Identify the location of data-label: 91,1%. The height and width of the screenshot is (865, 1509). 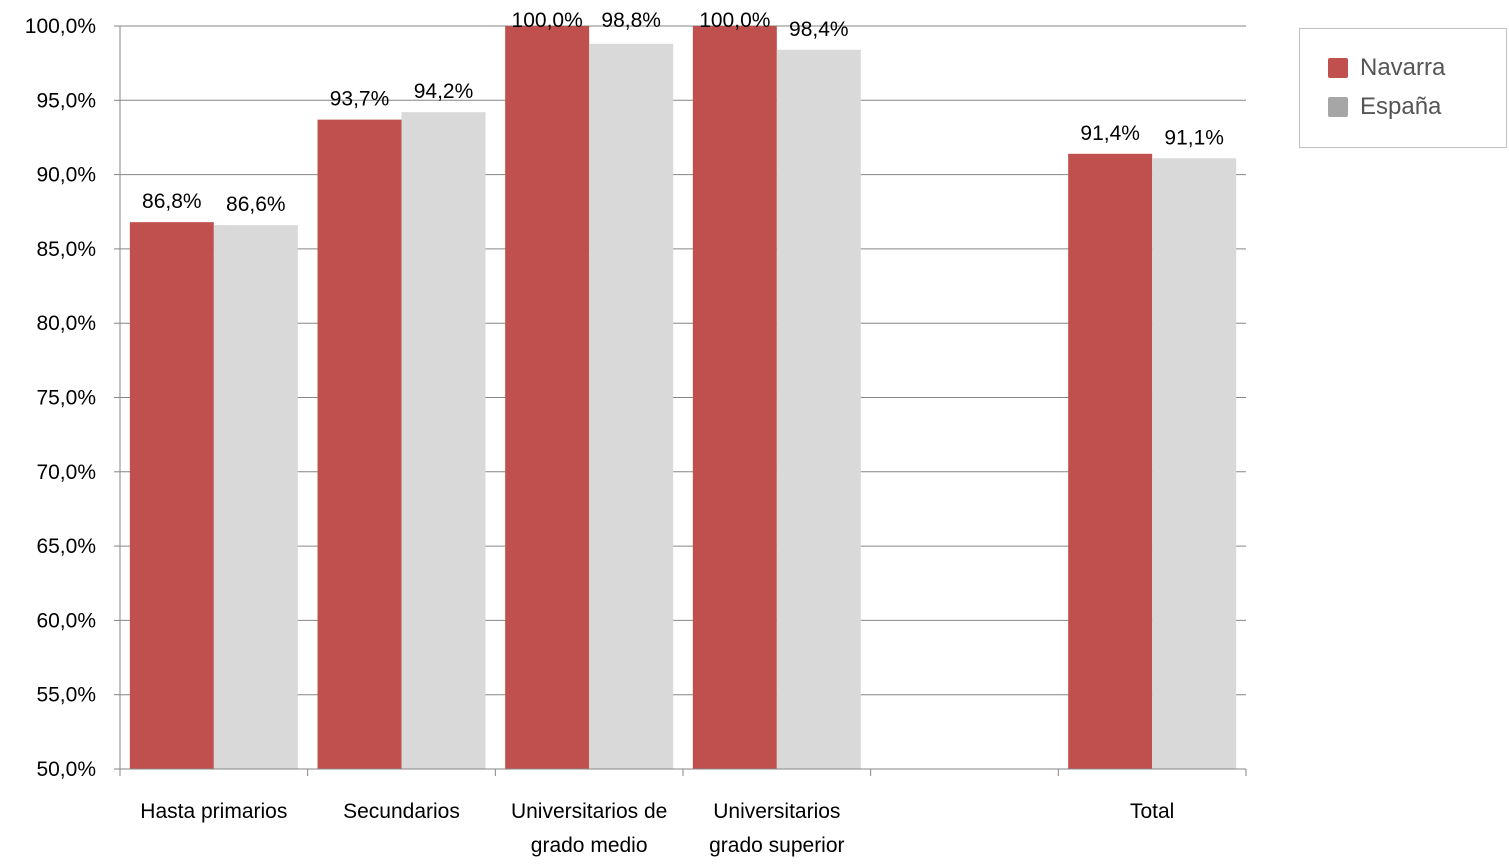
(1194, 137).